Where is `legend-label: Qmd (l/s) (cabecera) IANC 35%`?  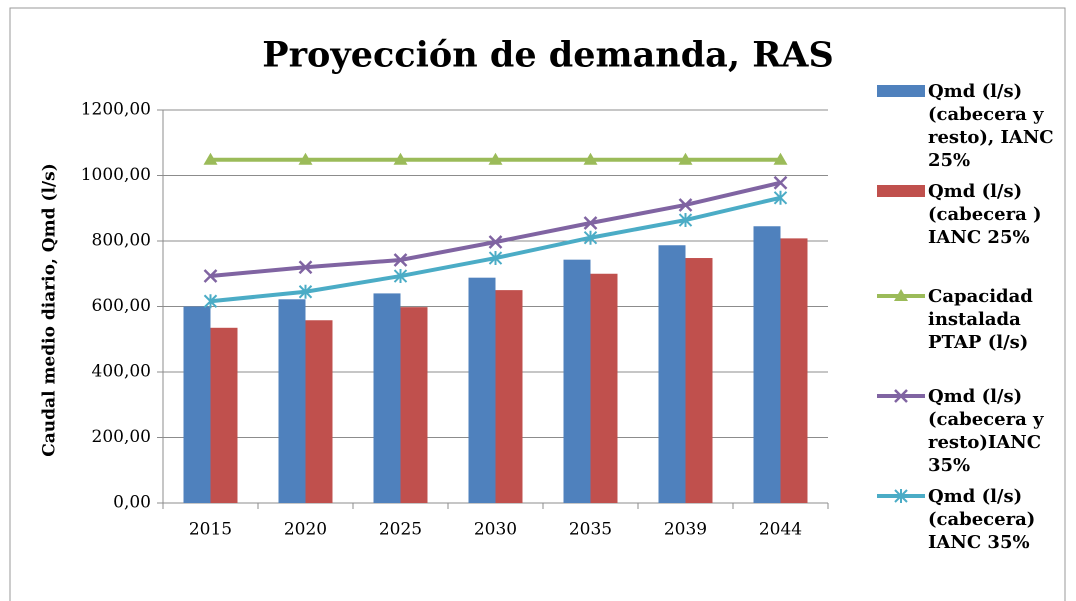
legend-label: Qmd (l/s) (cabecera) IANC 35% is located at coordinates (982, 519).